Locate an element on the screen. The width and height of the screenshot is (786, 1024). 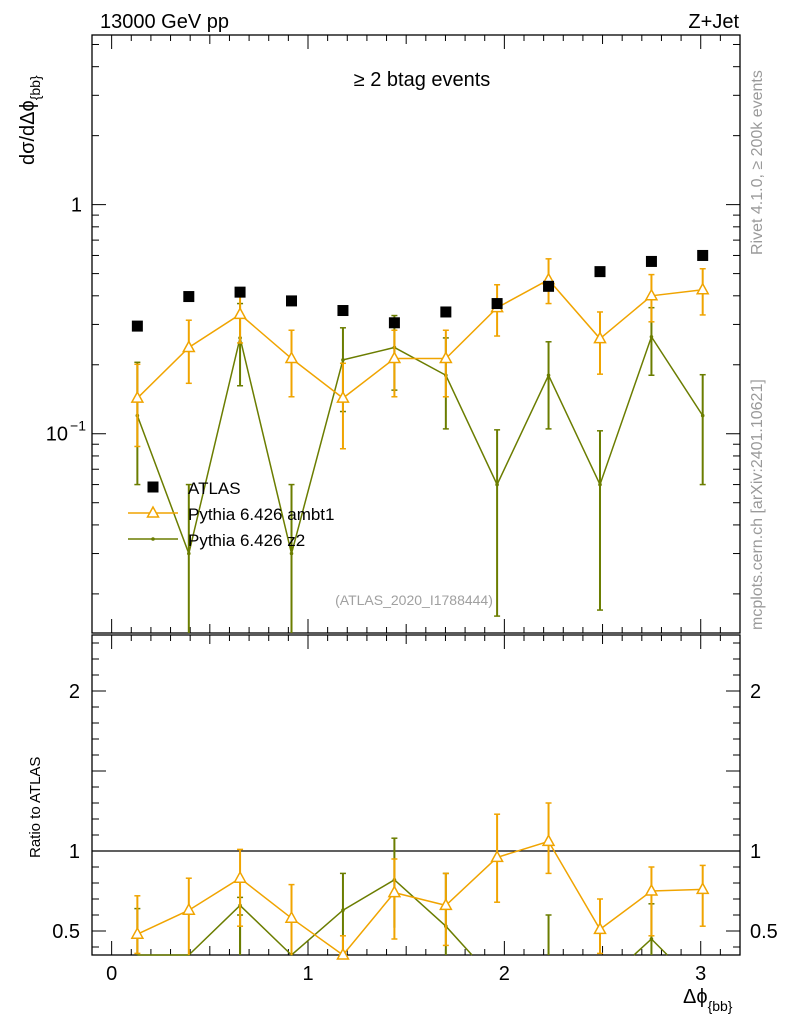
y-tick-label: 10 is located at coordinates (57, 435).